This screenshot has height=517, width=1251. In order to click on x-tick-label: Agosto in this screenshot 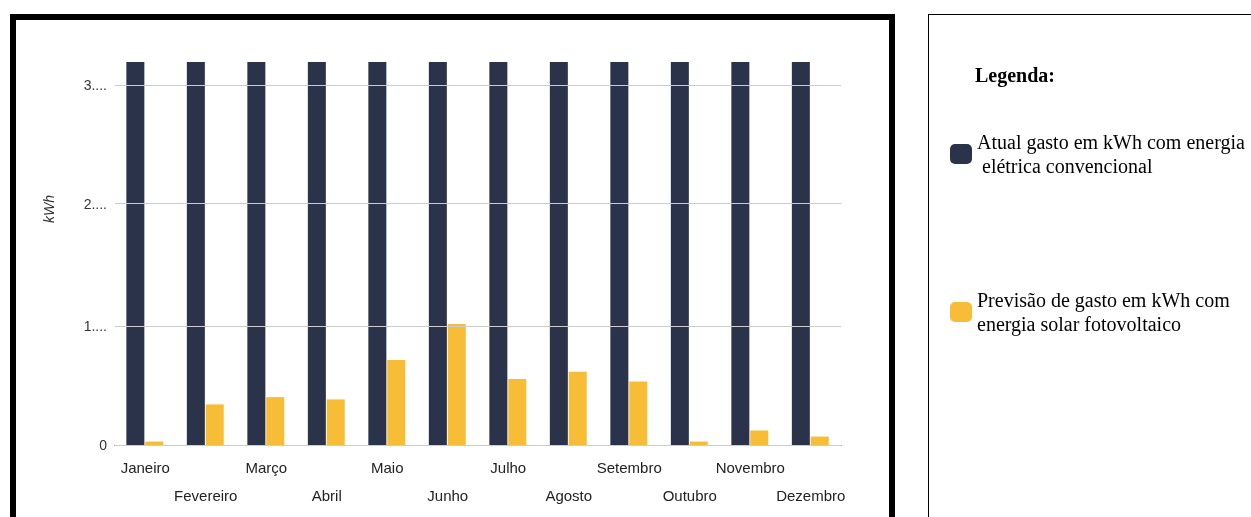, I will do `click(569, 495)`.